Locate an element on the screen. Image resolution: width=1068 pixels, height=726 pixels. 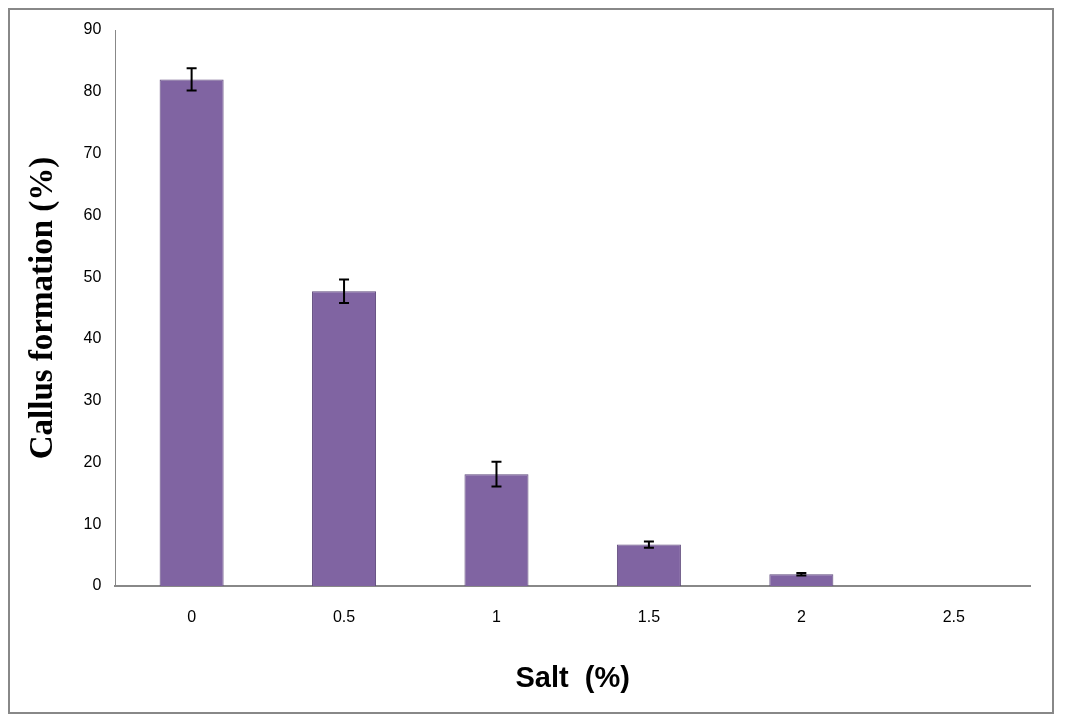
x-axis-title: Salt (%) is located at coordinates (572, 676).